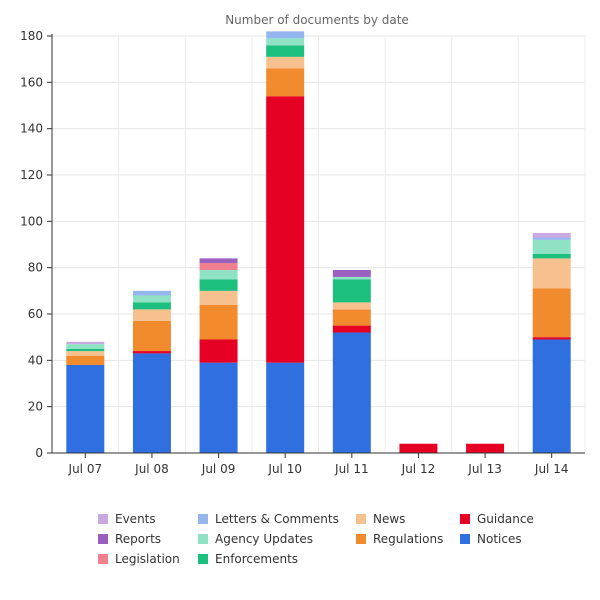 This screenshot has height=600, width=600. Describe the element at coordinates (135, 519) in the screenshot. I see `legend-label: Events` at that location.